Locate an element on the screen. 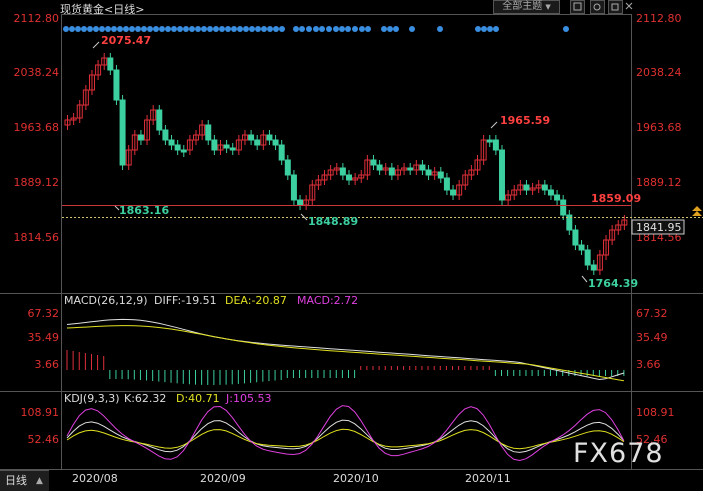 This screenshot has height=491, width=703. kdj-j-line is located at coordinates (345, 433).